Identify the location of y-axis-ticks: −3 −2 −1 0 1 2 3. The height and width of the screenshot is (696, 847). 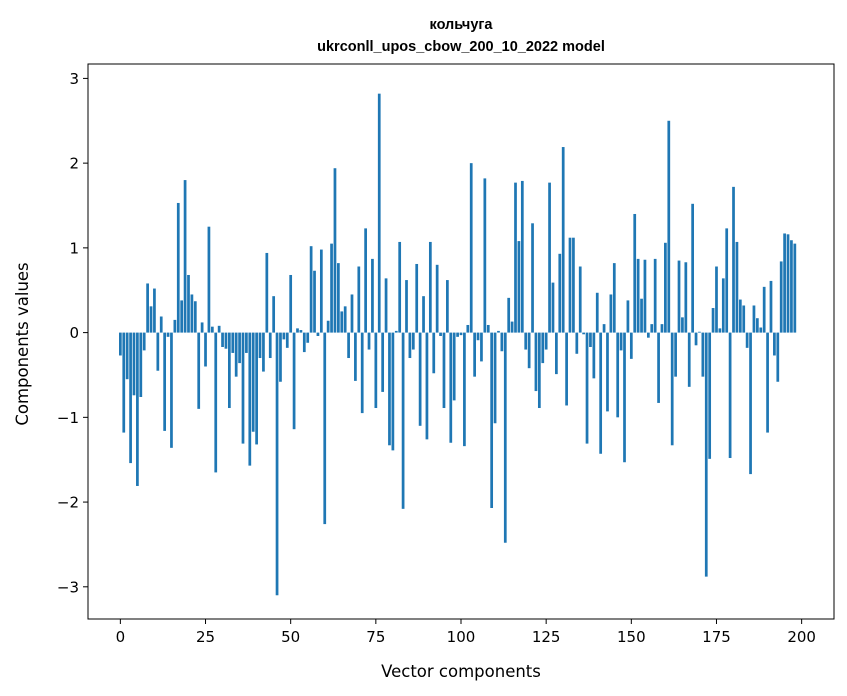
(72, 333).